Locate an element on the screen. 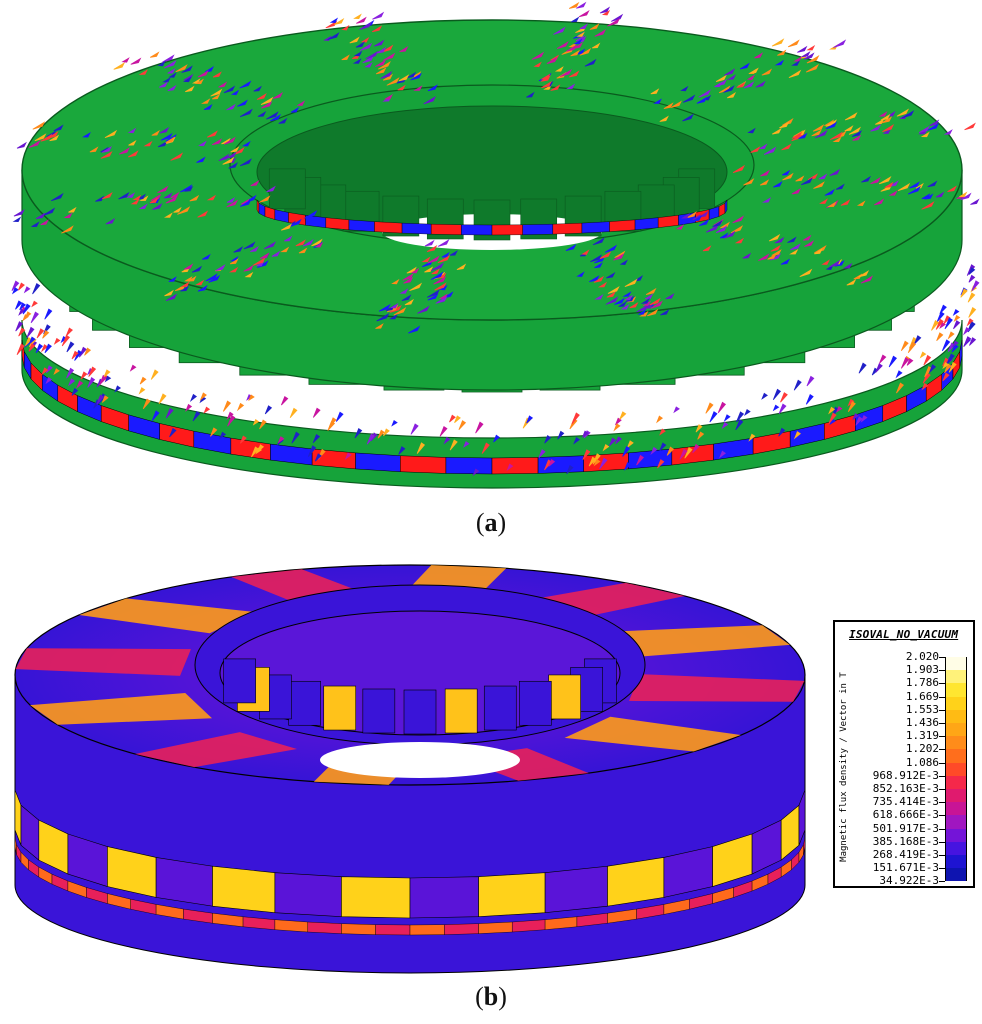 Image resolution: width=982 pixels, height=1024 pixels. tooth-face is located at coordinates (512, 894).